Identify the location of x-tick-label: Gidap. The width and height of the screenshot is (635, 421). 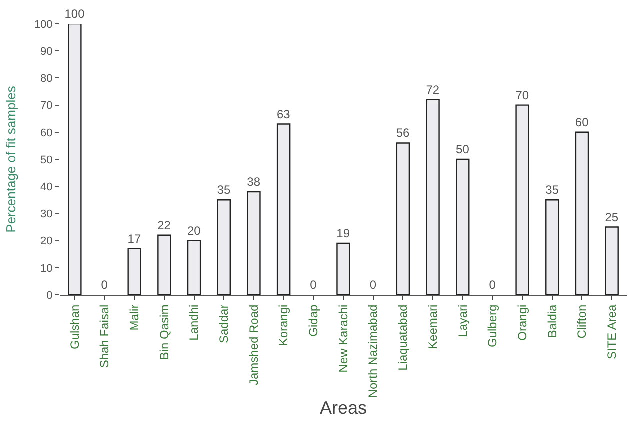
(313, 320).